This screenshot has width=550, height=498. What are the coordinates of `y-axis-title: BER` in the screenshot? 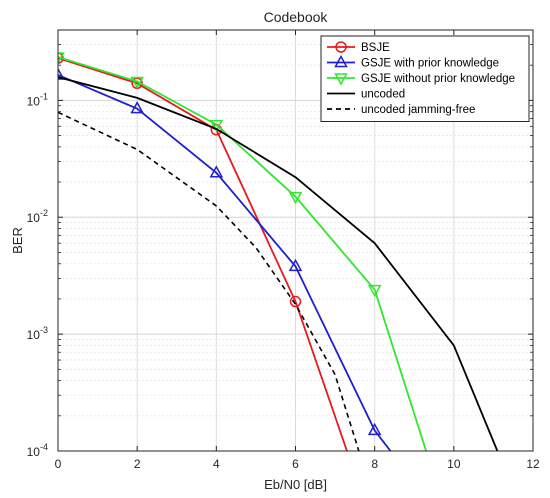 It's located at (17, 240).